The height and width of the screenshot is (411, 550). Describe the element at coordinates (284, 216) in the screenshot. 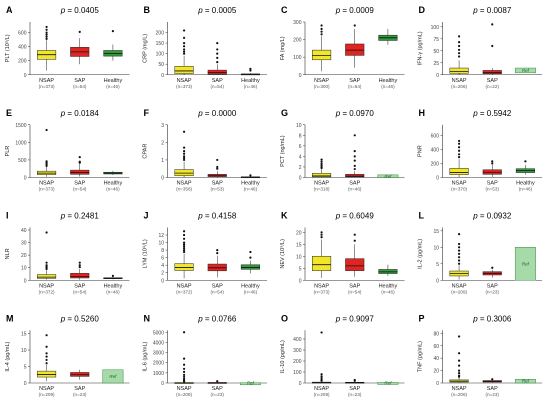

I see `panel-letter: K` at that location.